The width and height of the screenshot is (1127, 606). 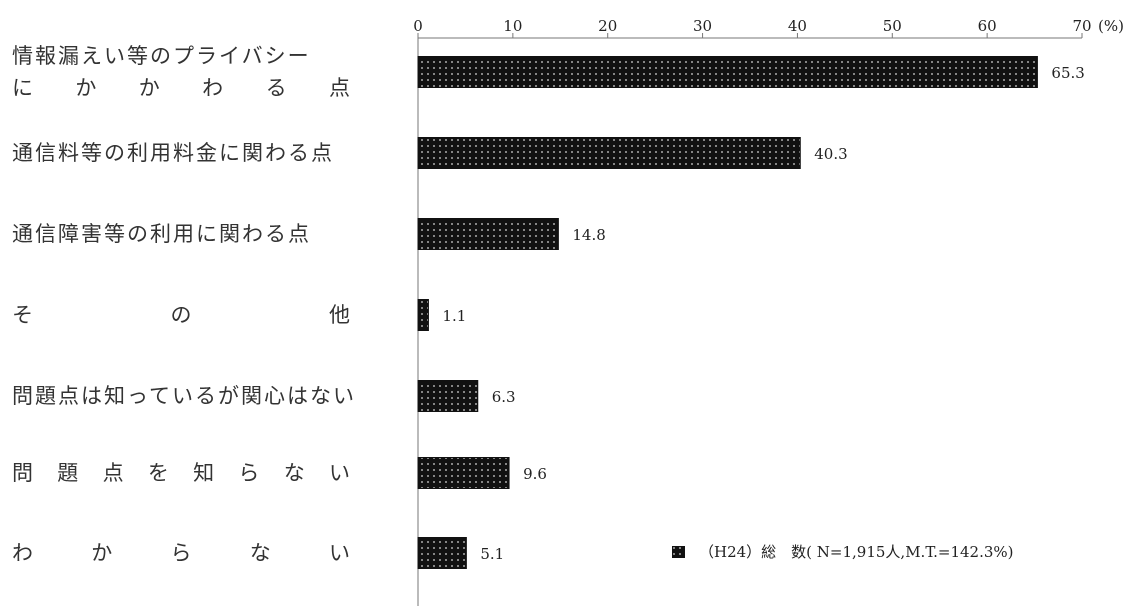 I want to click on bar-value-label: 6.3, so click(x=504, y=397).